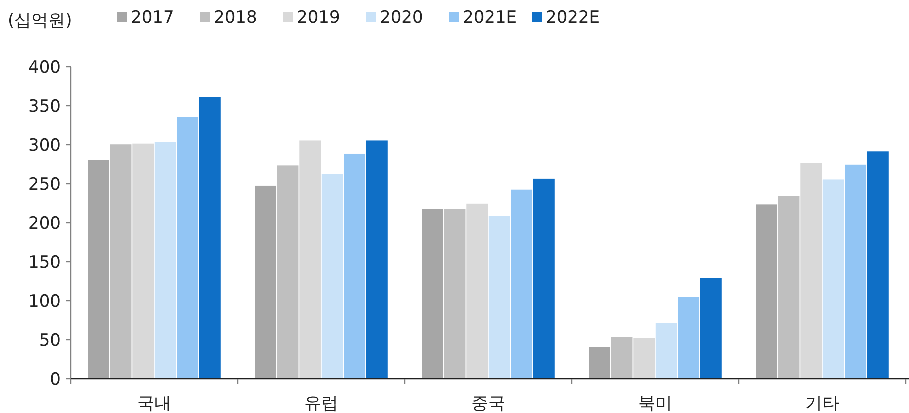 The width and height of the screenshot is (909, 413). Describe the element at coordinates (40, 21) in the screenshot. I see `y-axis-title: (십억원)` at that location.